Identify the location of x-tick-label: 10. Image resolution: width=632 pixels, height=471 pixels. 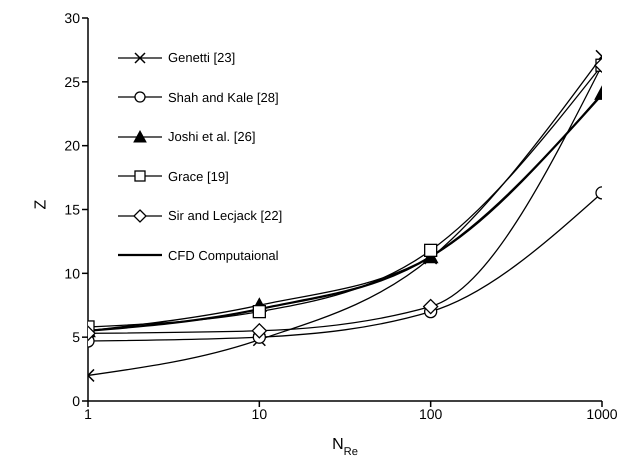
(260, 414).